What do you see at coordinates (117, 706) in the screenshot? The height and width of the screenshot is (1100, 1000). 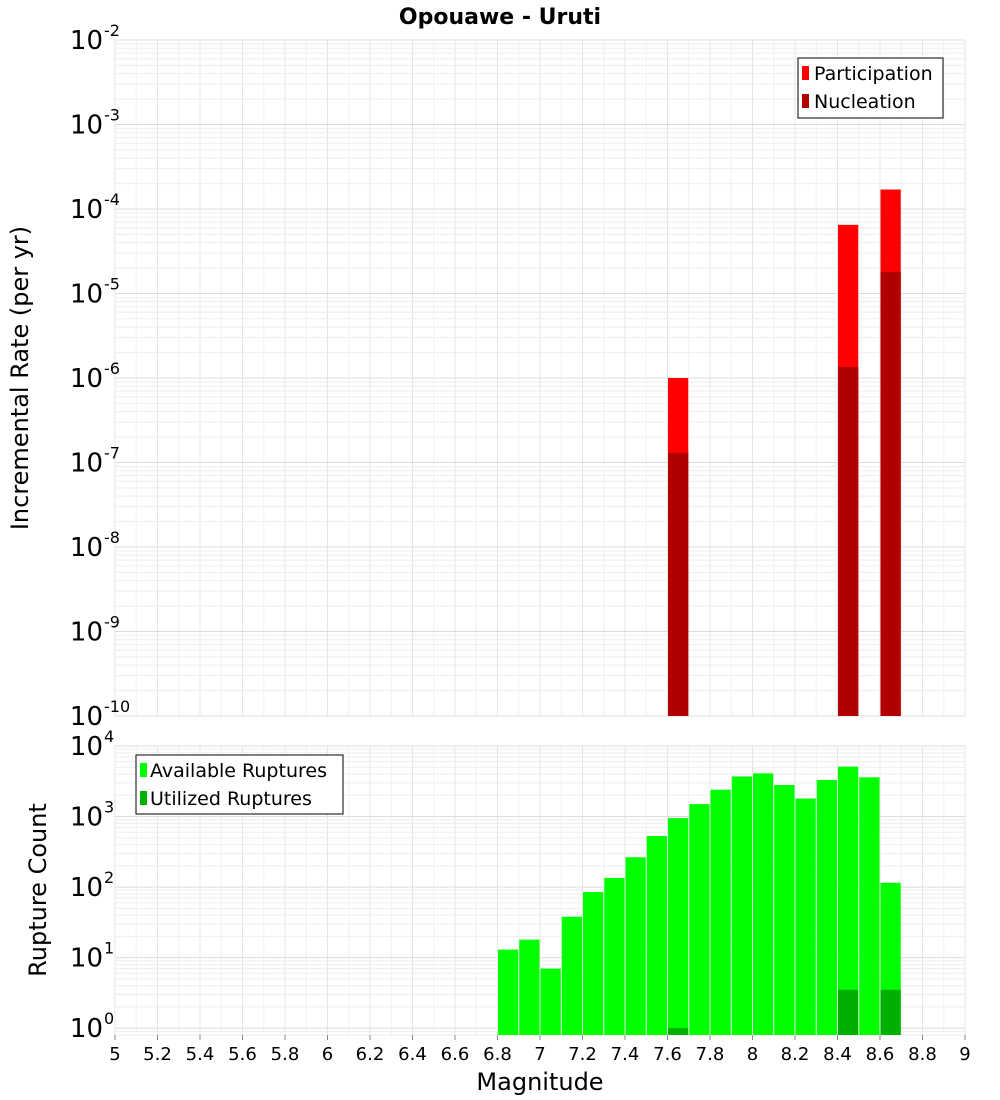 I see `rate-y-tick-exponent: -10` at bounding box center [117, 706].